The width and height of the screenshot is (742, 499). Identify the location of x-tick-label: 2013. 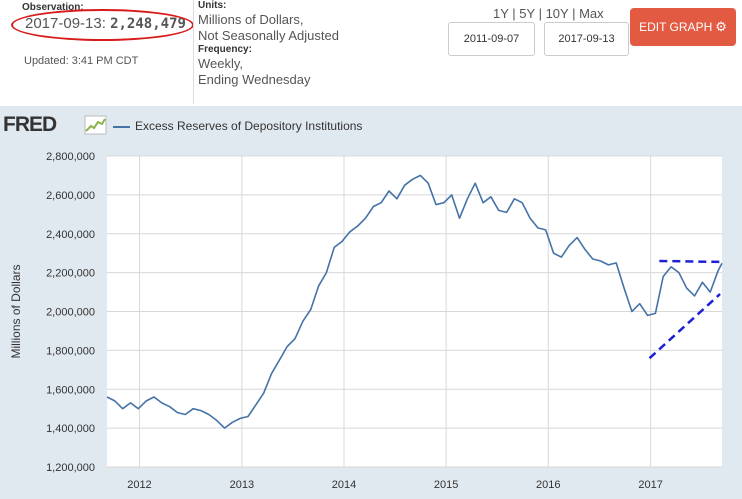
(242, 485).